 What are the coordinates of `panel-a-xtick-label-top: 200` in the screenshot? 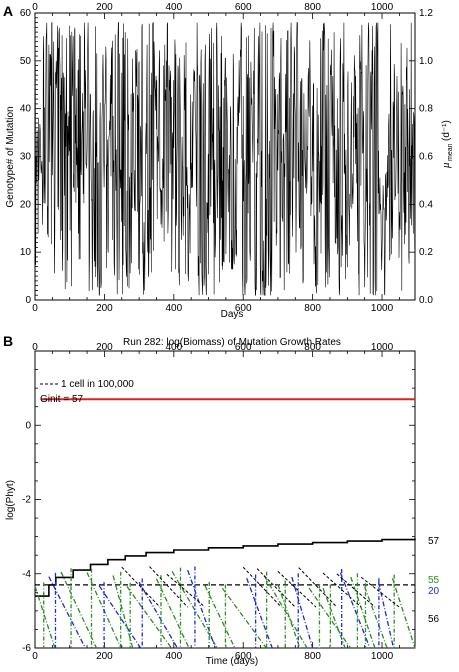 It's located at (104, 7).